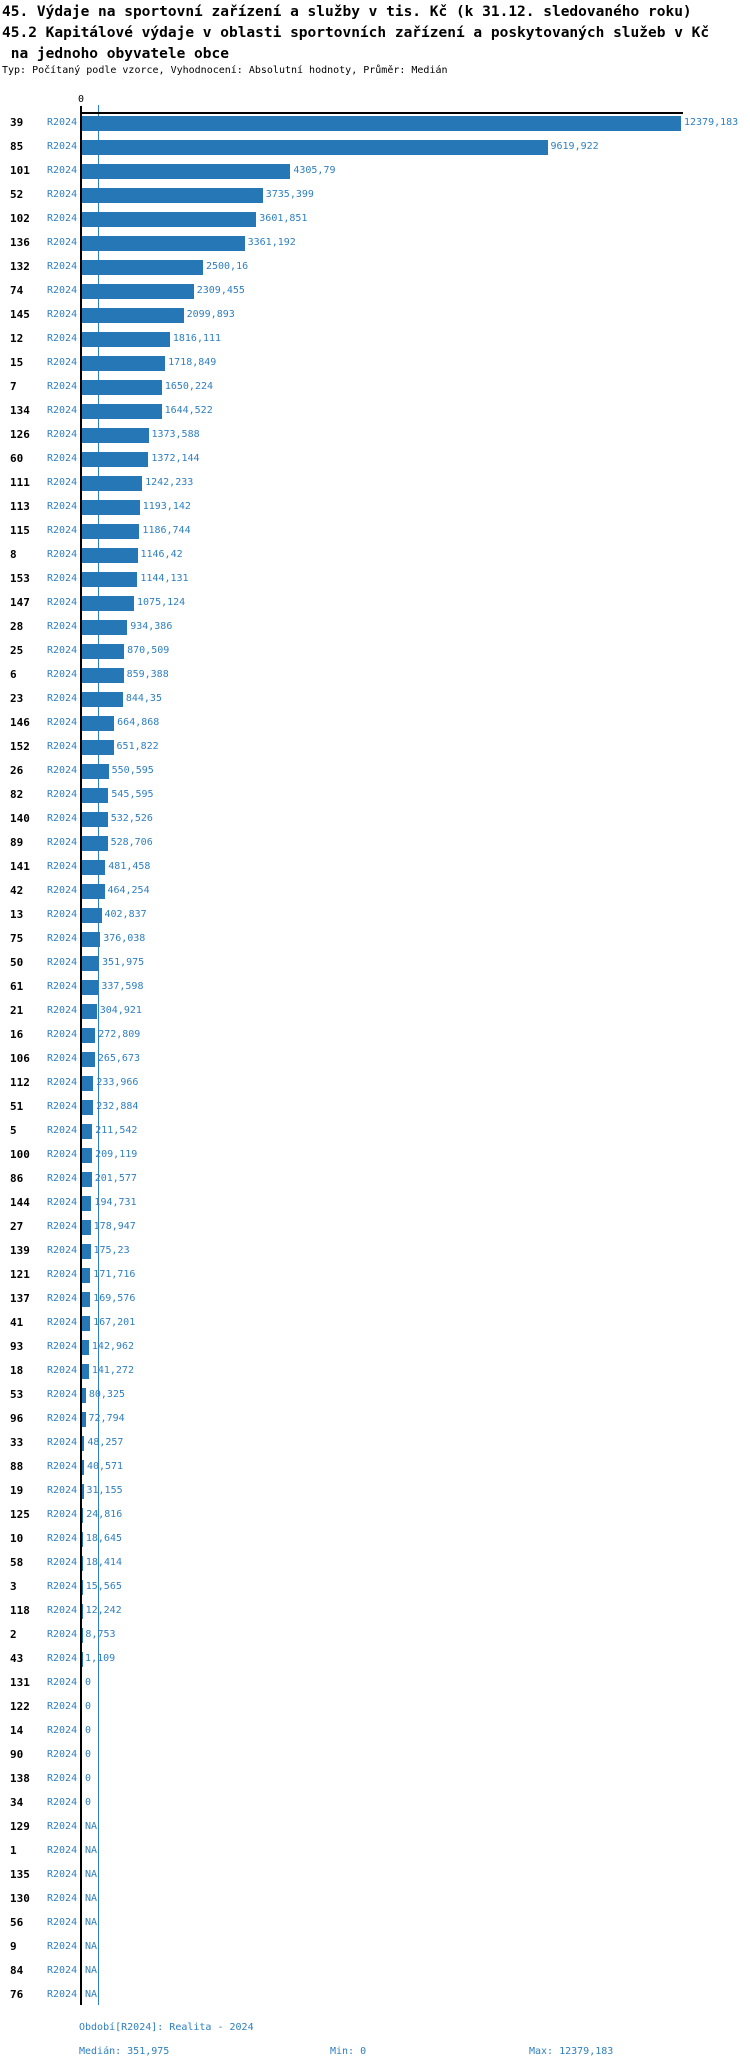 This screenshot has width=750, height=2070. What do you see at coordinates (17, 458) in the screenshot?
I see `row-id-label: 60` at bounding box center [17, 458].